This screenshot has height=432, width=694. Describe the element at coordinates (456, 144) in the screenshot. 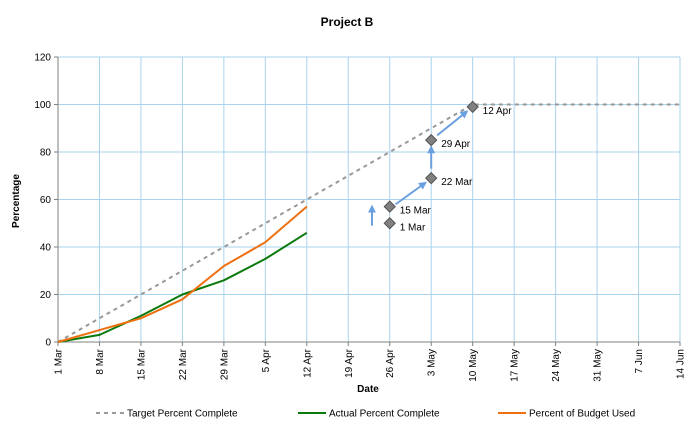

I see `forecast-point-label: 29 Apr` at that location.